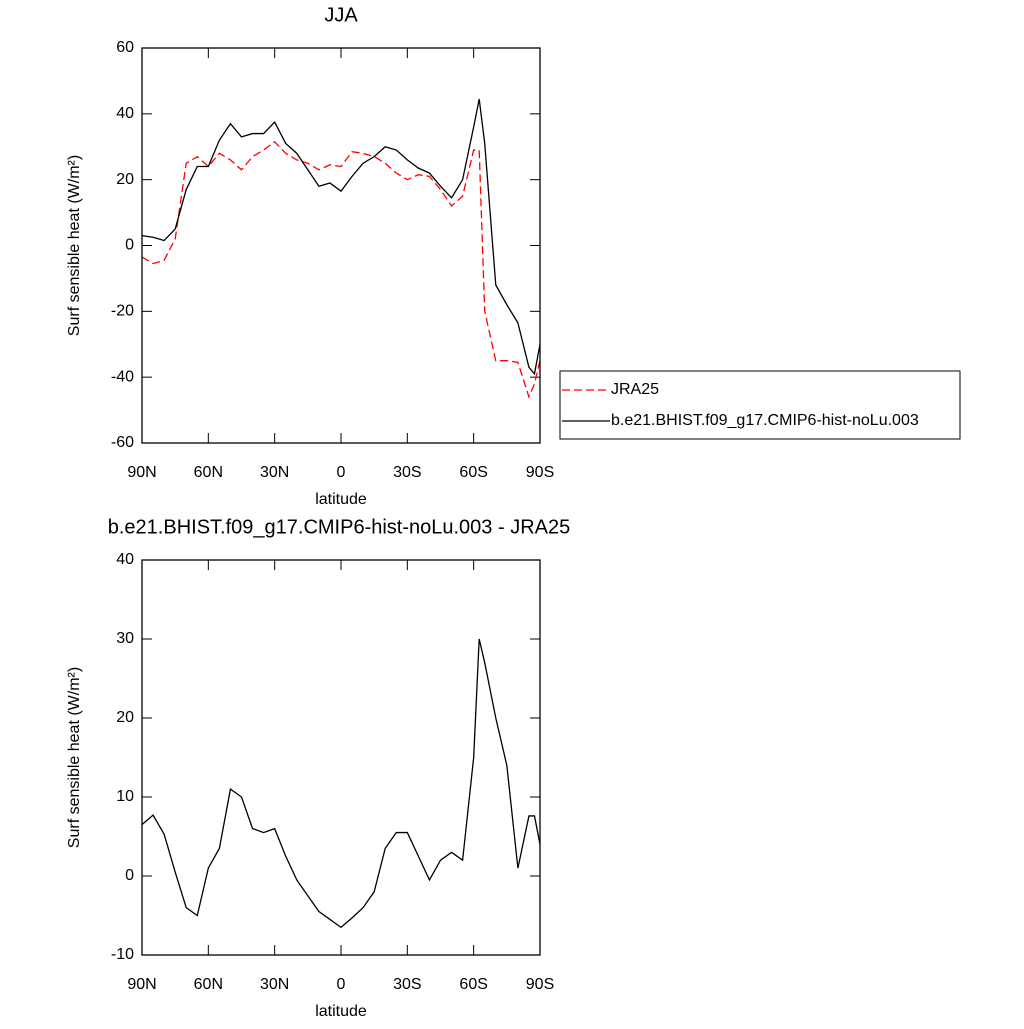  I want to click on legend-label: JRA25, so click(635, 389).